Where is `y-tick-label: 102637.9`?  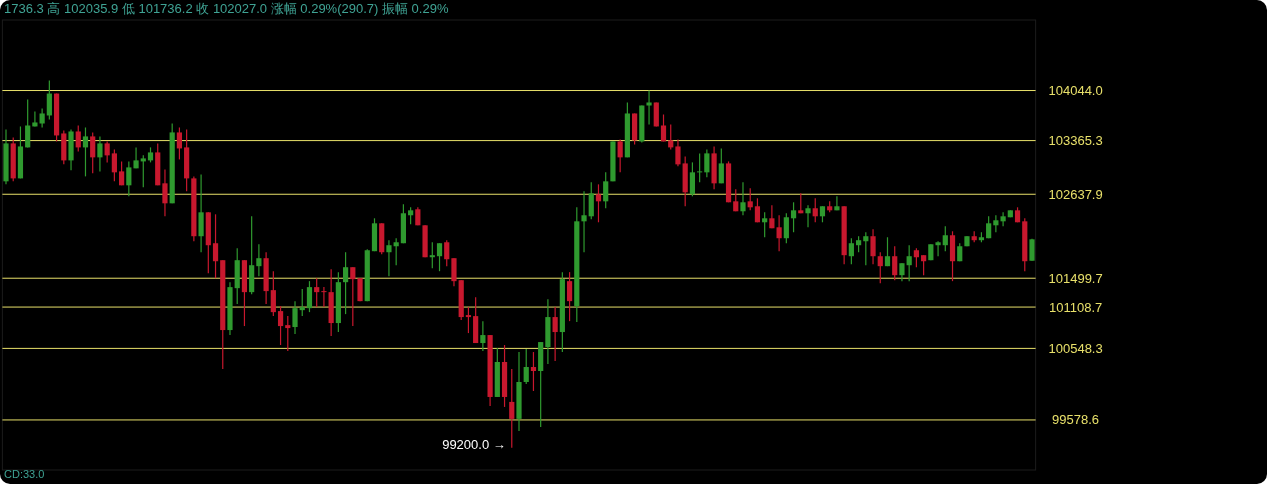 y-tick-label: 102637.9 is located at coordinates (1075, 194).